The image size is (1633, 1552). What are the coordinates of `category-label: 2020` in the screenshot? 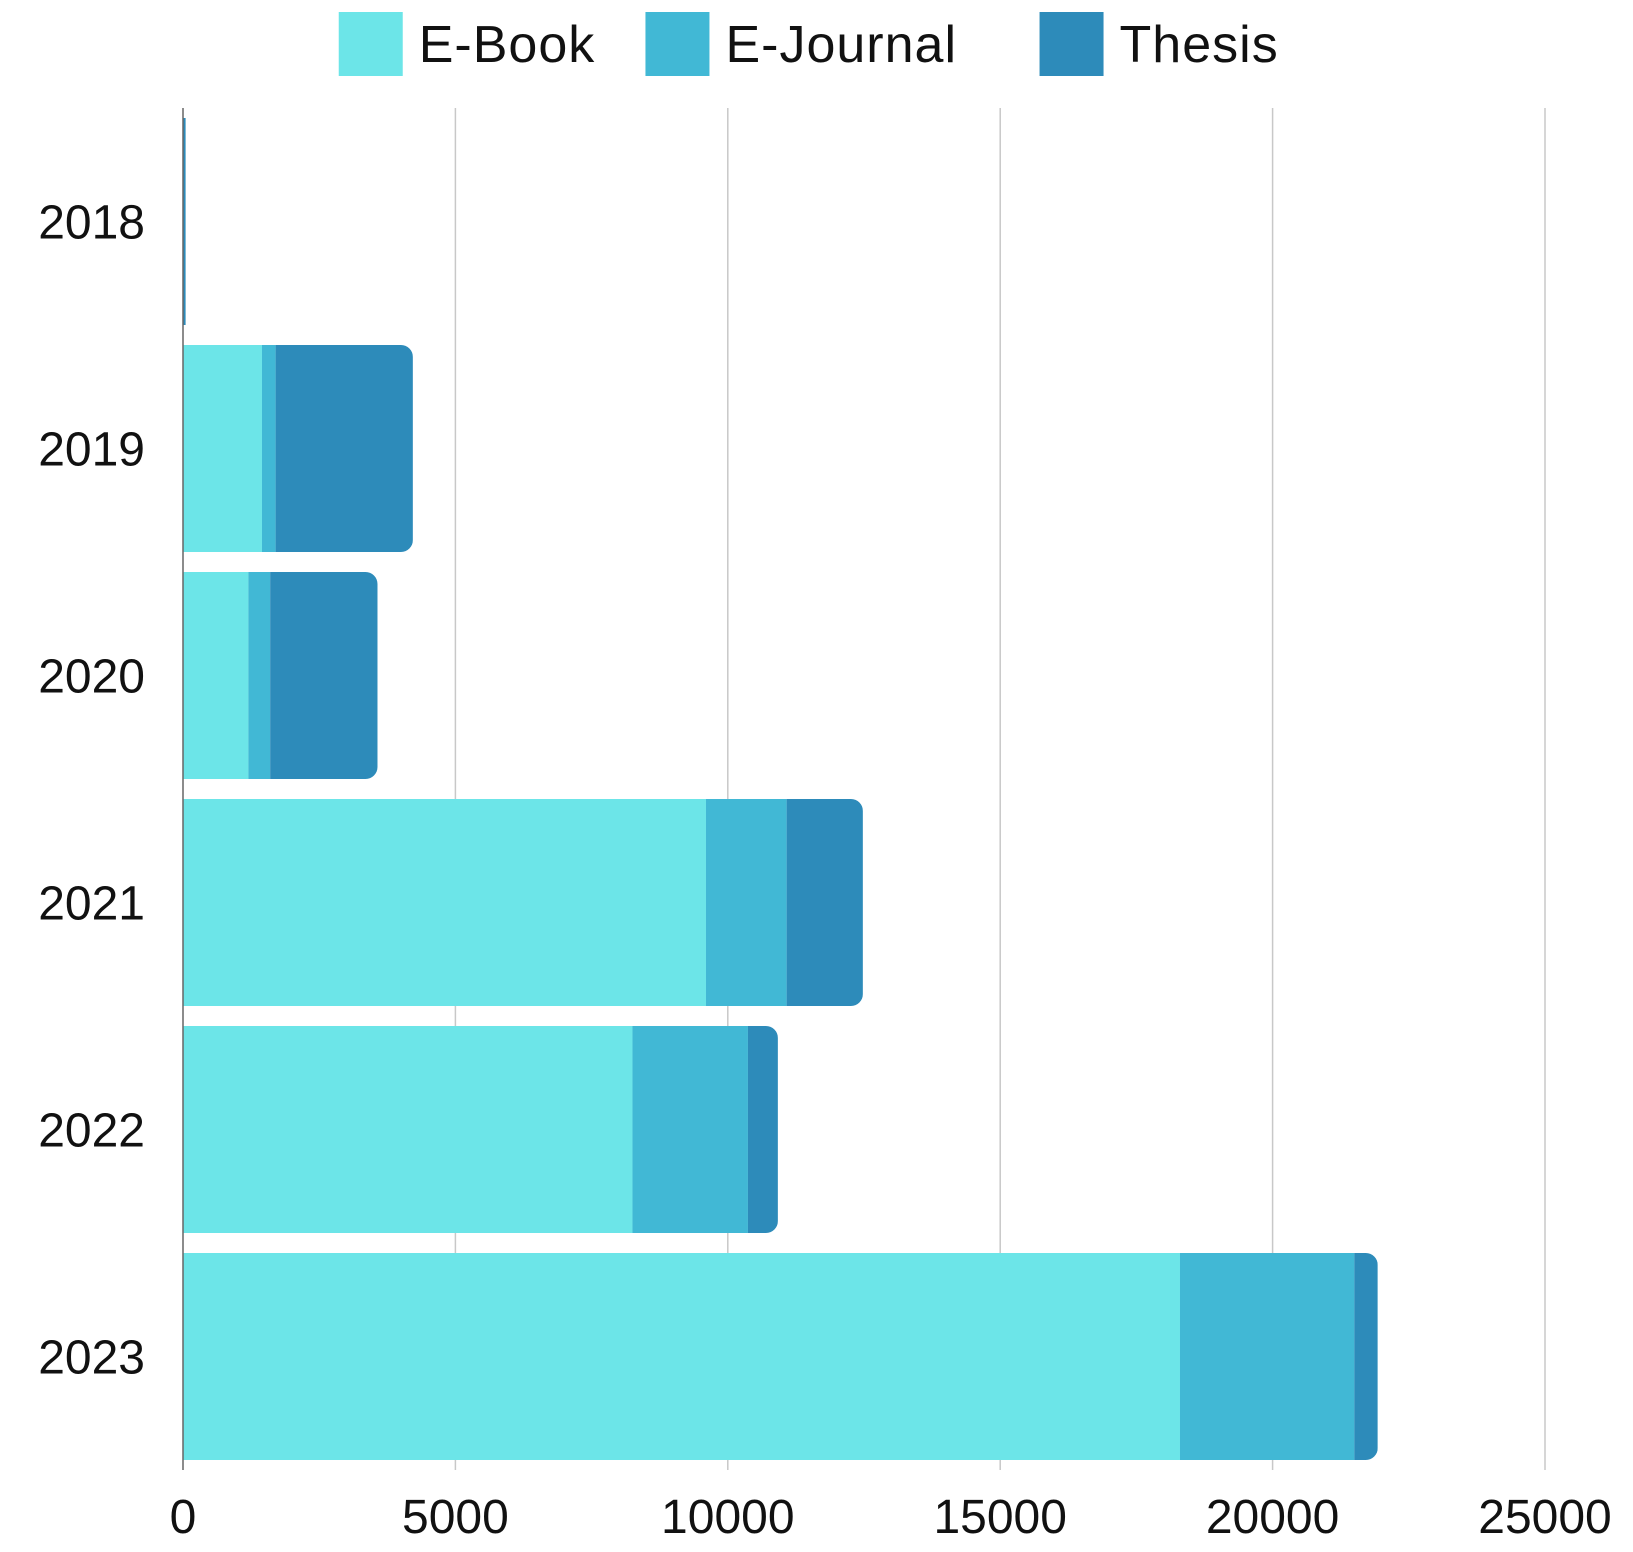 It's located at (91, 677).